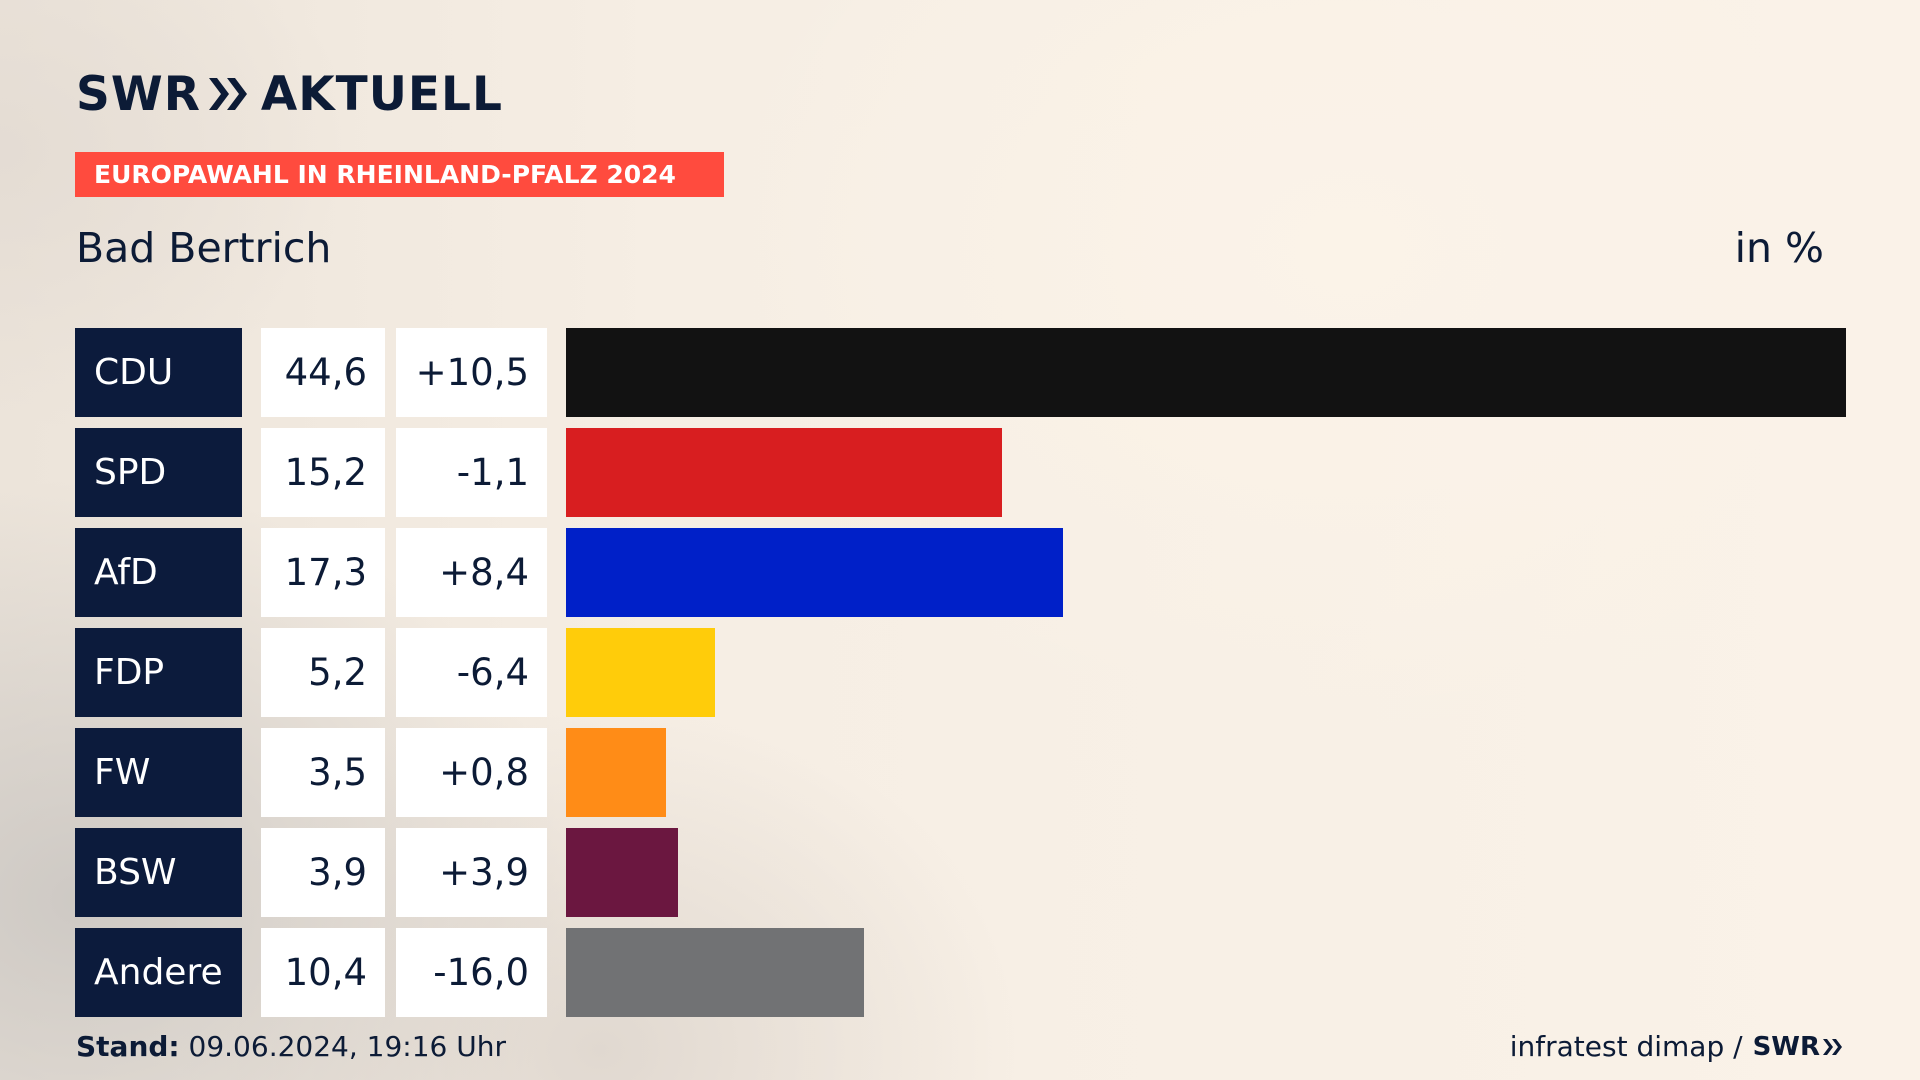 This screenshot has width=1920, height=1080. What do you see at coordinates (323, 672) in the screenshot?
I see `value-label: 5,2` at bounding box center [323, 672].